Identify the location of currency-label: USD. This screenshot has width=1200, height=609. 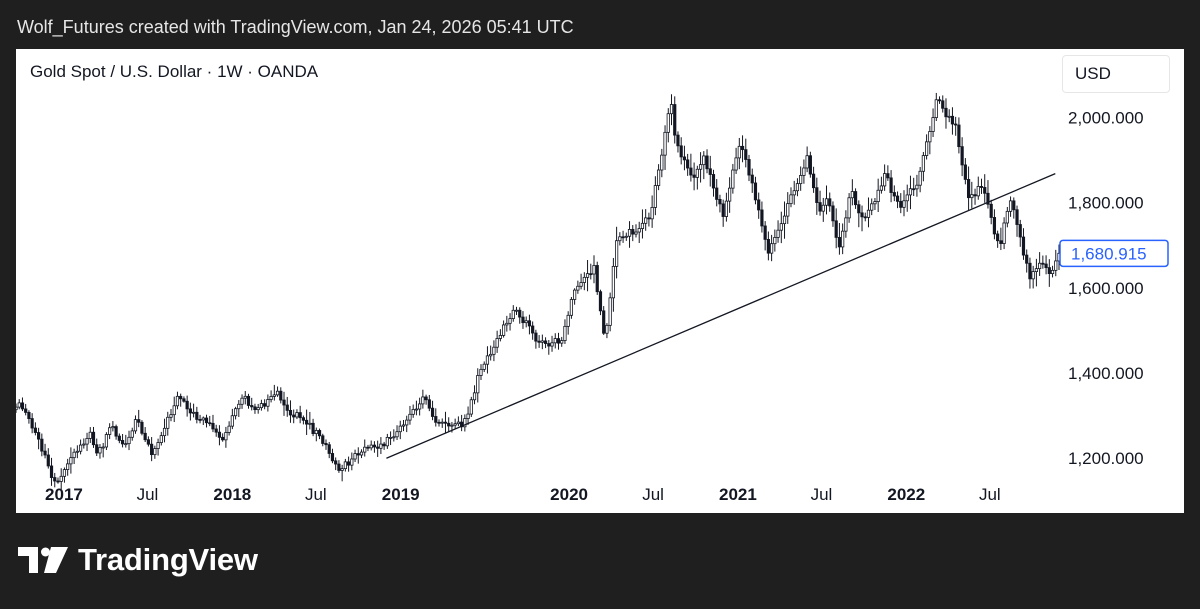
(1116, 74).